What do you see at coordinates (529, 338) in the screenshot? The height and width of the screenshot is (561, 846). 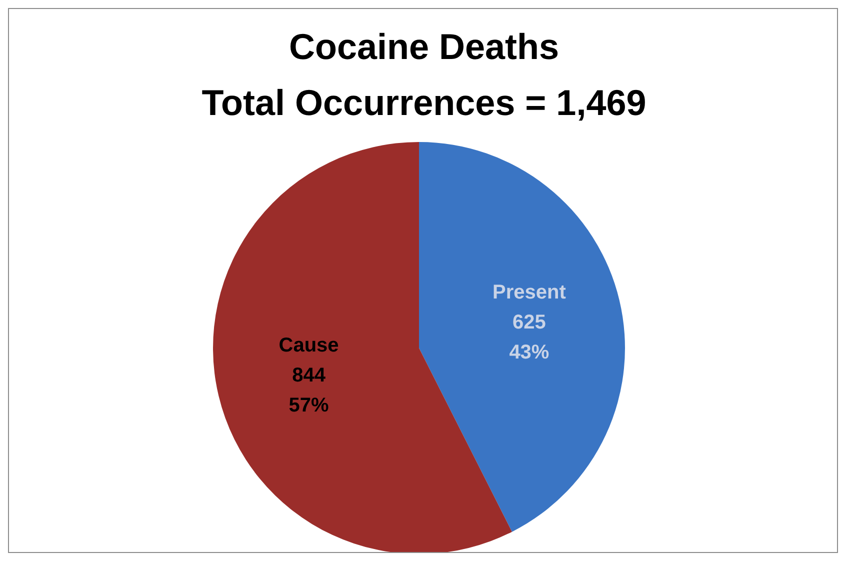 I see `data-label: 625 43%` at bounding box center [529, 338].